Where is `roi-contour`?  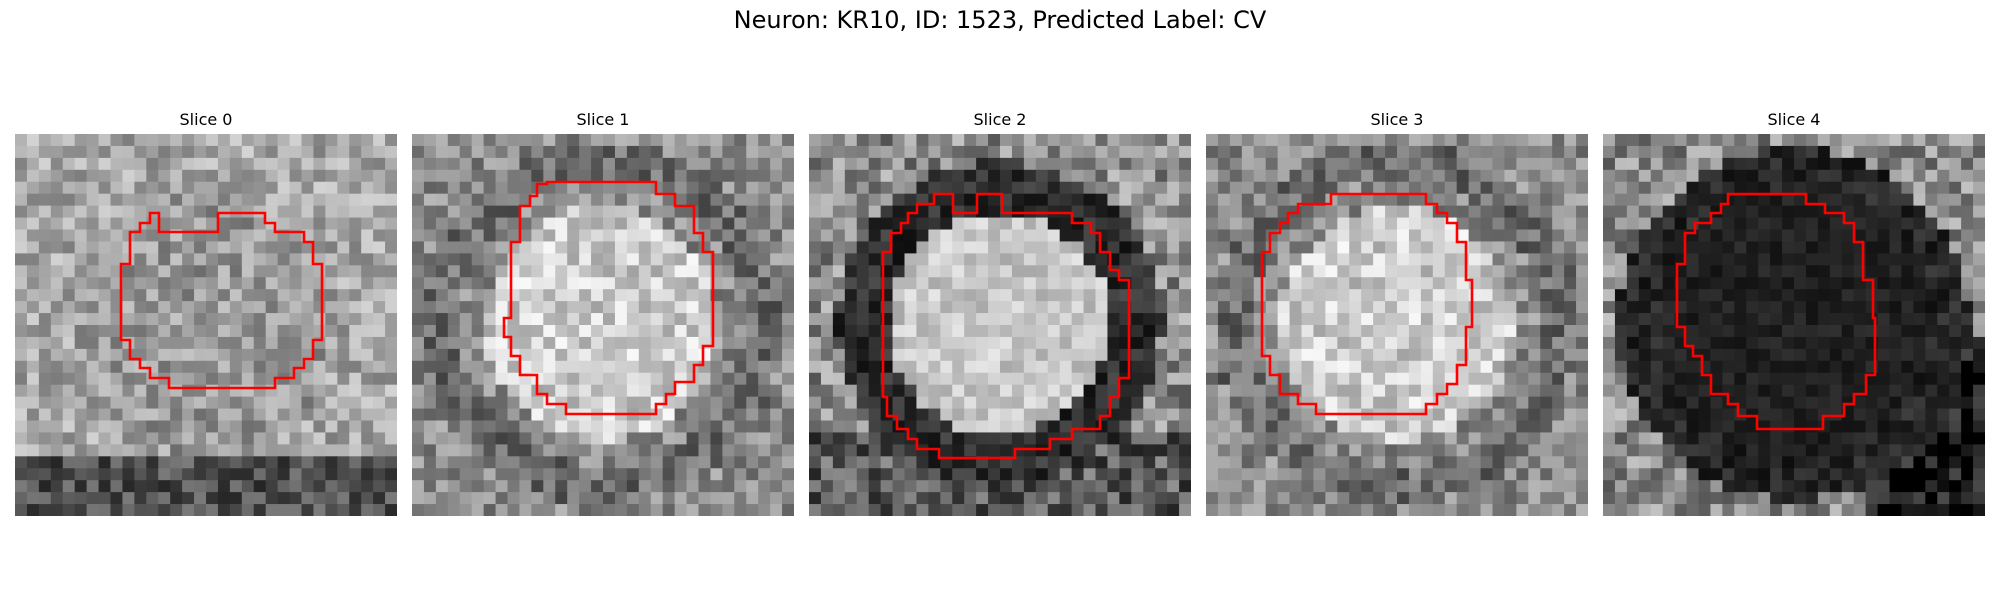 roi-contour is located at coordinates (1006, 326).